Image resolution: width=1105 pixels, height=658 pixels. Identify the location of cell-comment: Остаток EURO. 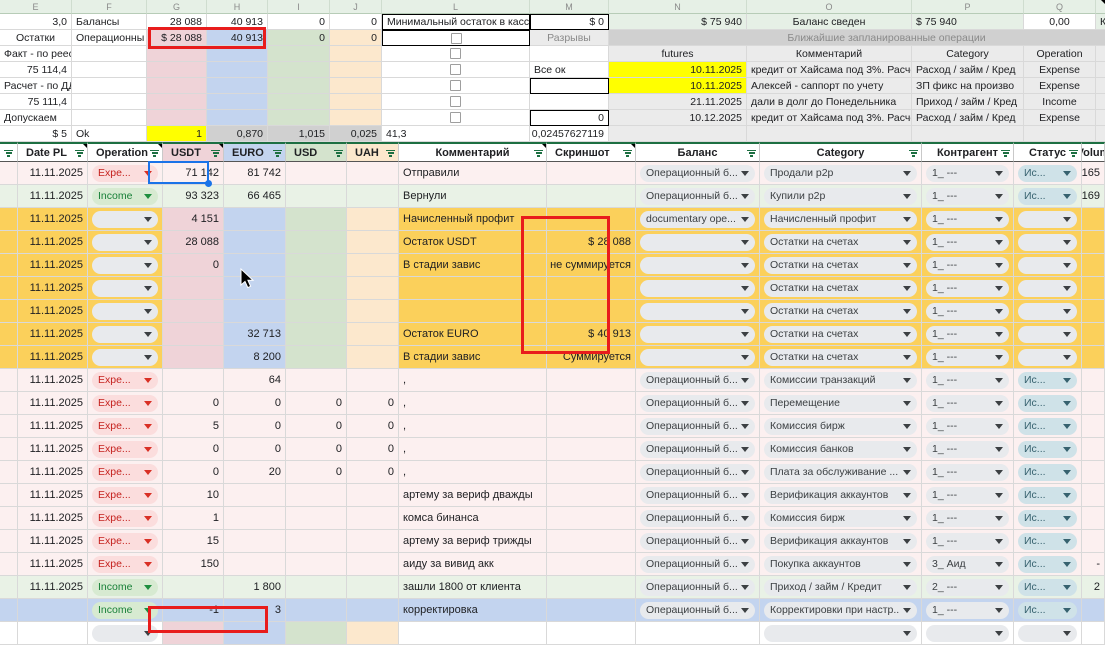
(473, 334).